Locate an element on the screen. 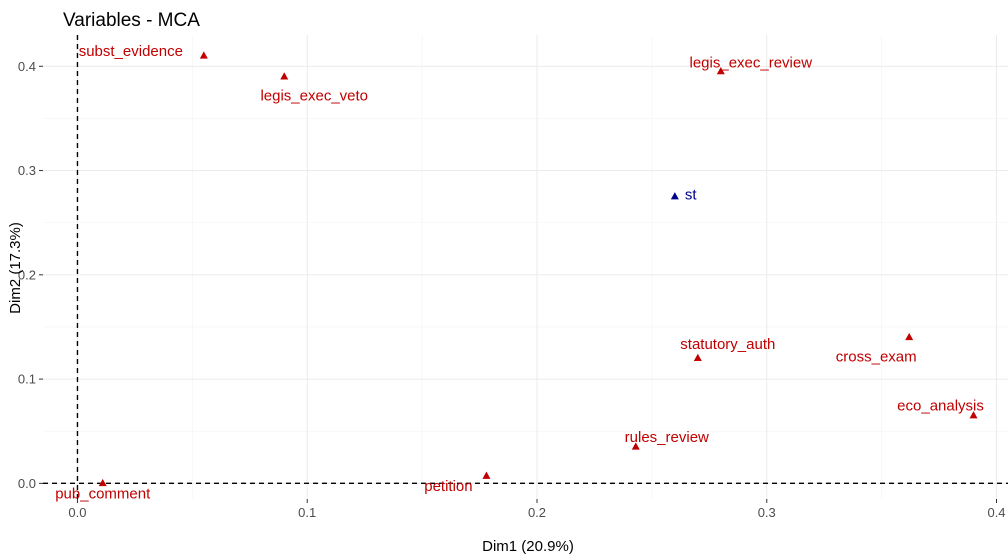  x-tick-label: 0.2 is located at coordinates (537, 512).